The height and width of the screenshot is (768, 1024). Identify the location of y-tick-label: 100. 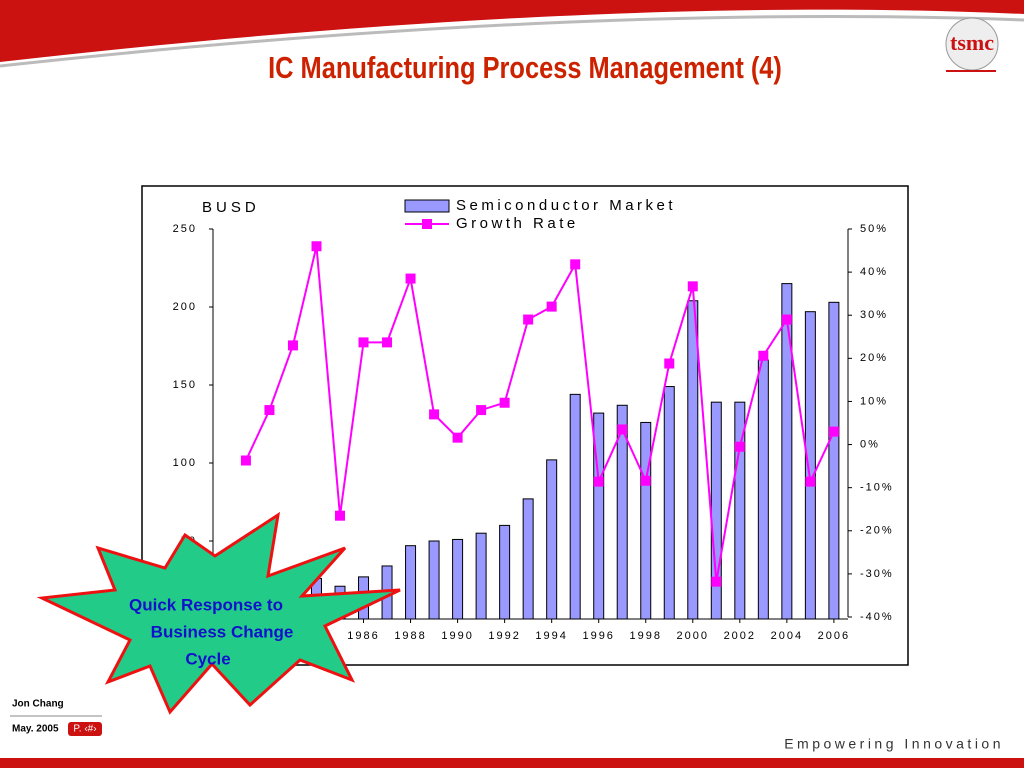
(185, 463).